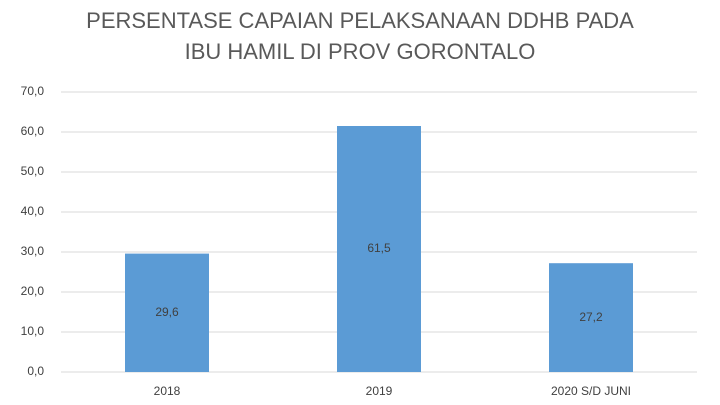 This screenshot has height=405, width=720. I want to click on x-tick-label: 2018, so click(167, 391).